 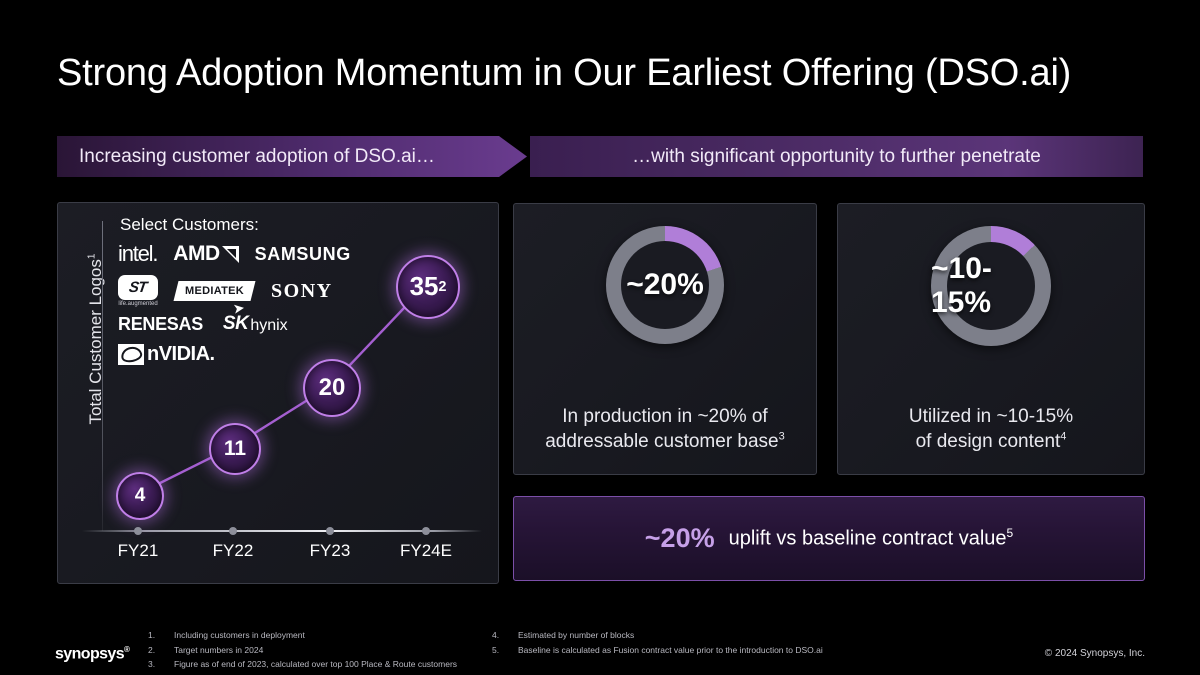 I want to click on data-point-label: 35, so click(x=424, y=286).